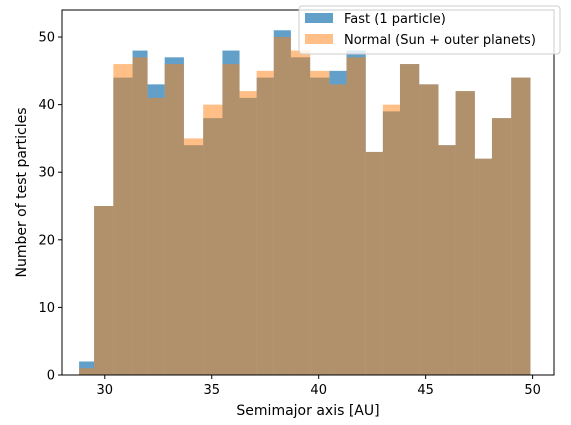 The image size is (571, 425). I want to click on legend-label-fast: Fast (1 particle), so click(395, 19).